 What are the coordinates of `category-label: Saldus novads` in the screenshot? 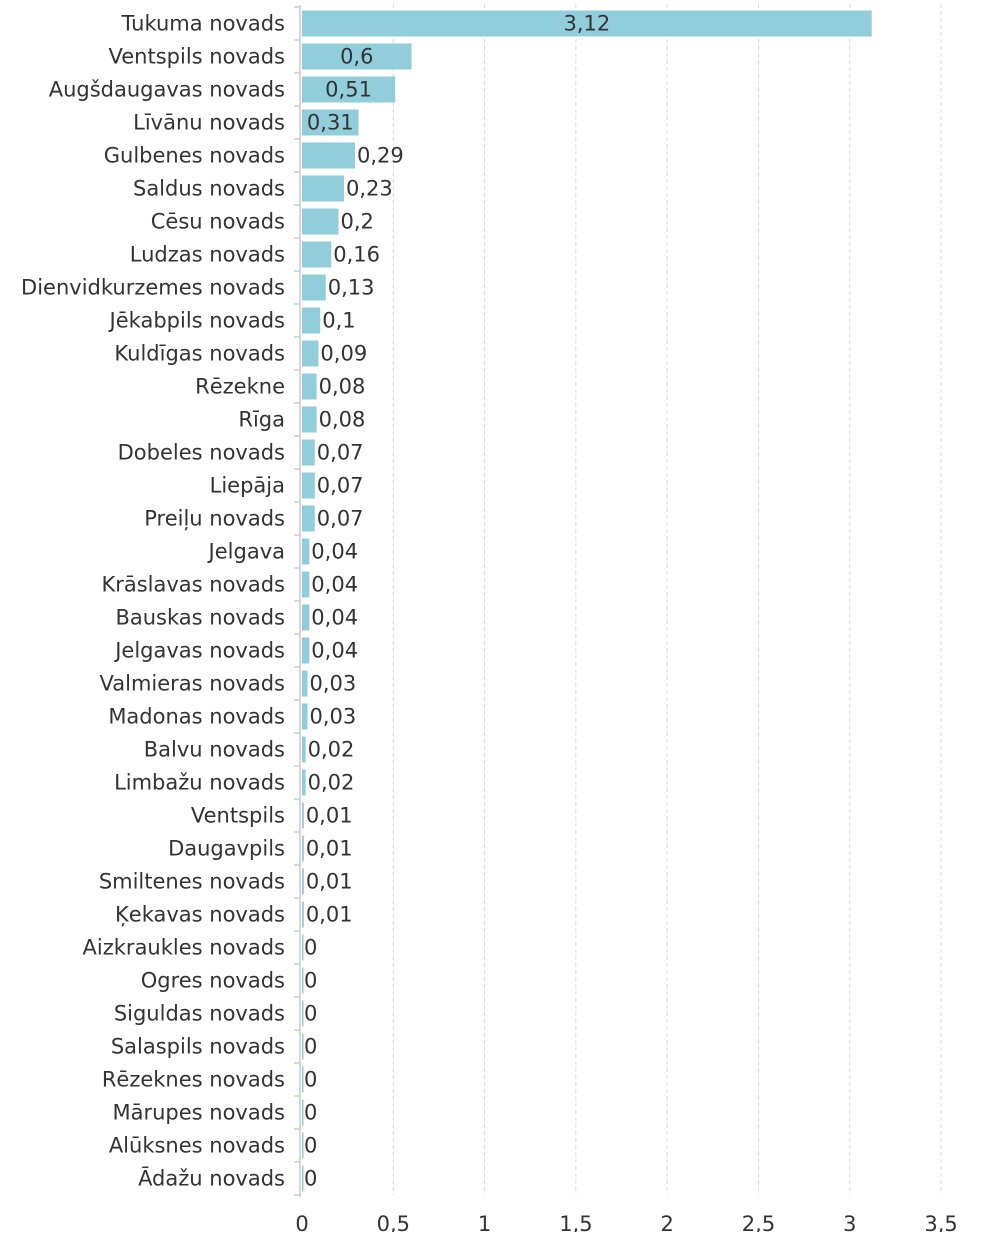 It's located at (209, 189).